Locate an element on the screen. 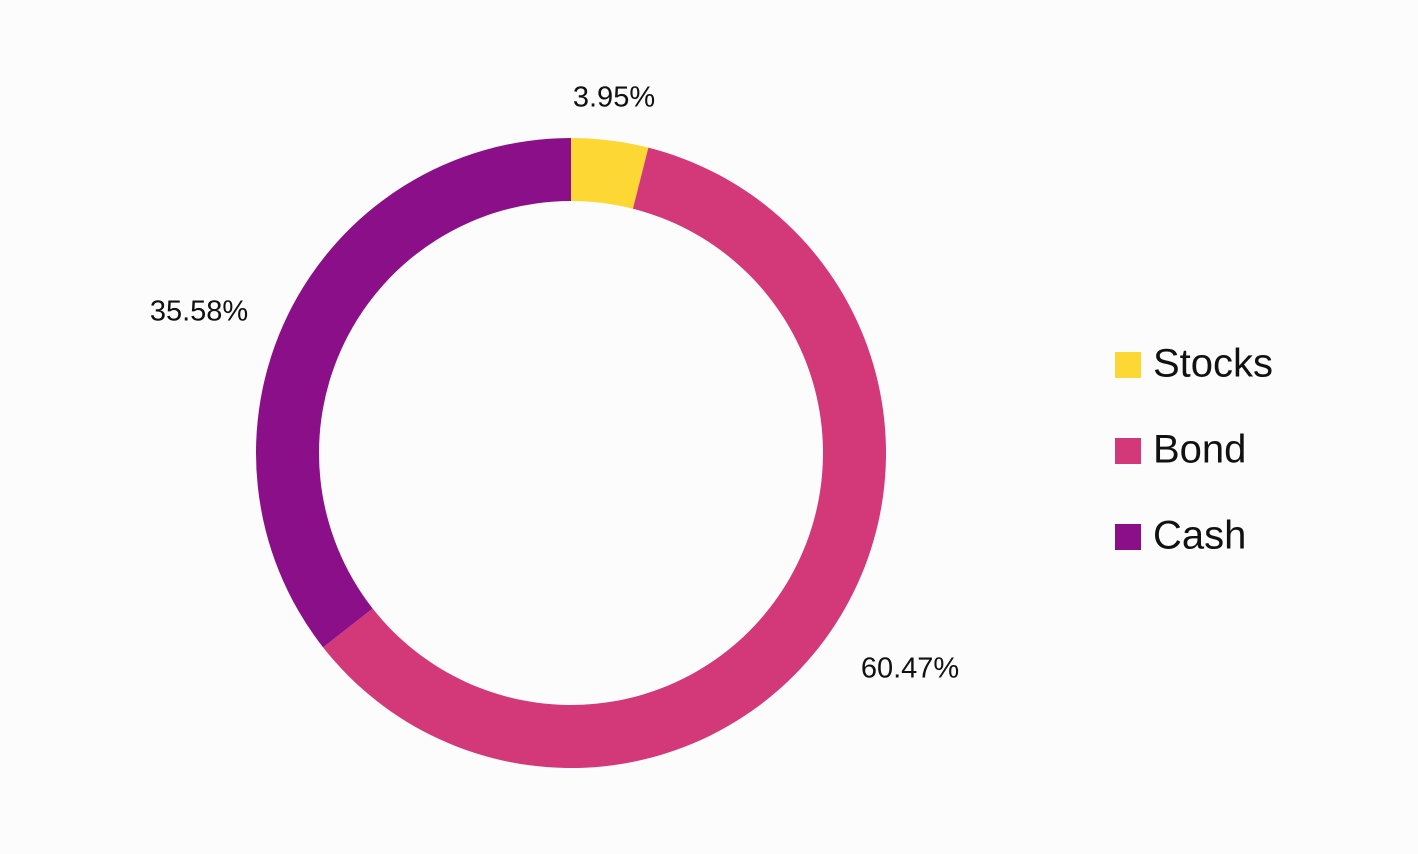 This screenshot has height=854, width=1418. legend-item-stocks: Stocks is located at coordinates (1194, 364).